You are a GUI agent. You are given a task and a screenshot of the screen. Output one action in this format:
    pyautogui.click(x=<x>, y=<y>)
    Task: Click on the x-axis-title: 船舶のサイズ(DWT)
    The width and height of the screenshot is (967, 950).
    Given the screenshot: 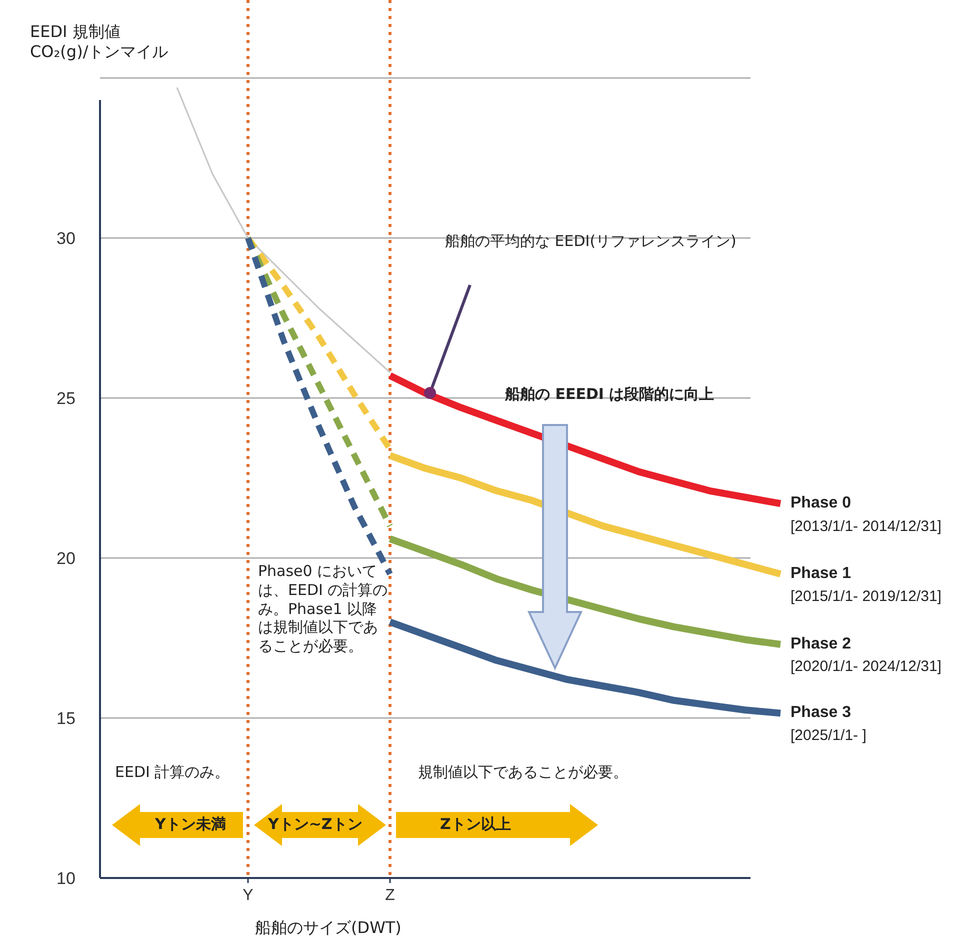 What is the action you would take?
    pyautogui.click(x=328, y=928)
    